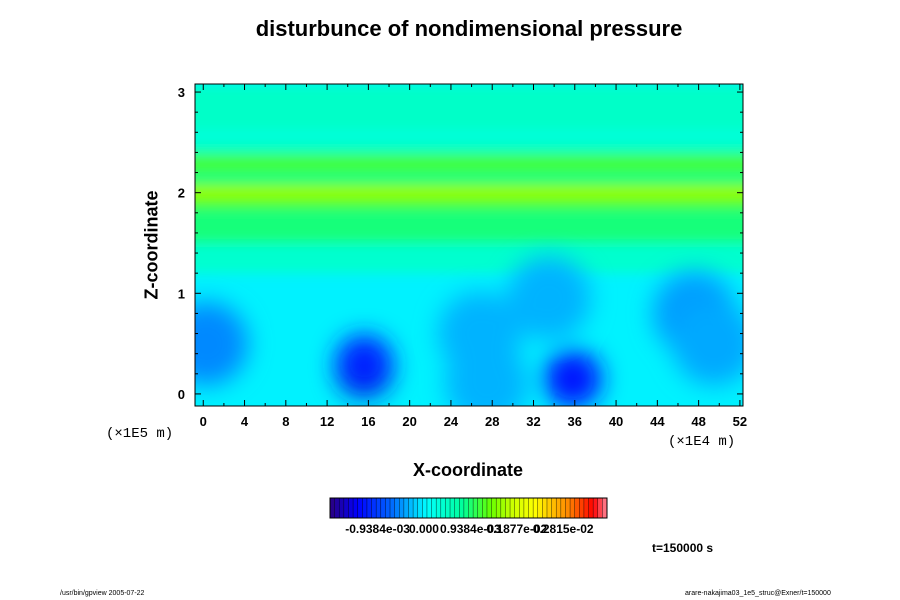 The height and width of the screenshot is (600, 900). I want to click on x-tick-label: 28, so click(492, 421).